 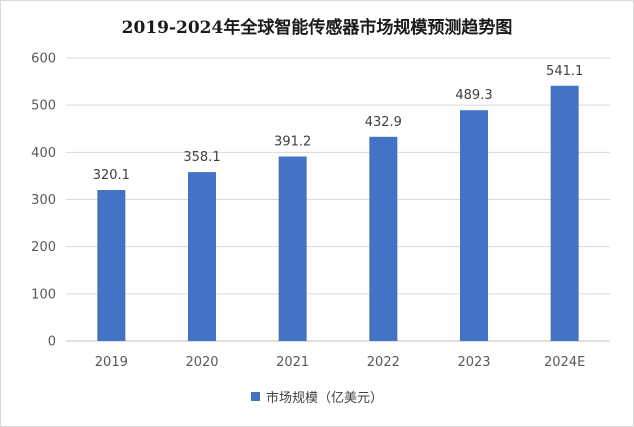 What do you see at coordinates (43, 200) in the screenshot?
I see `y-tick-label: 300` at bounding box center [43, 200].